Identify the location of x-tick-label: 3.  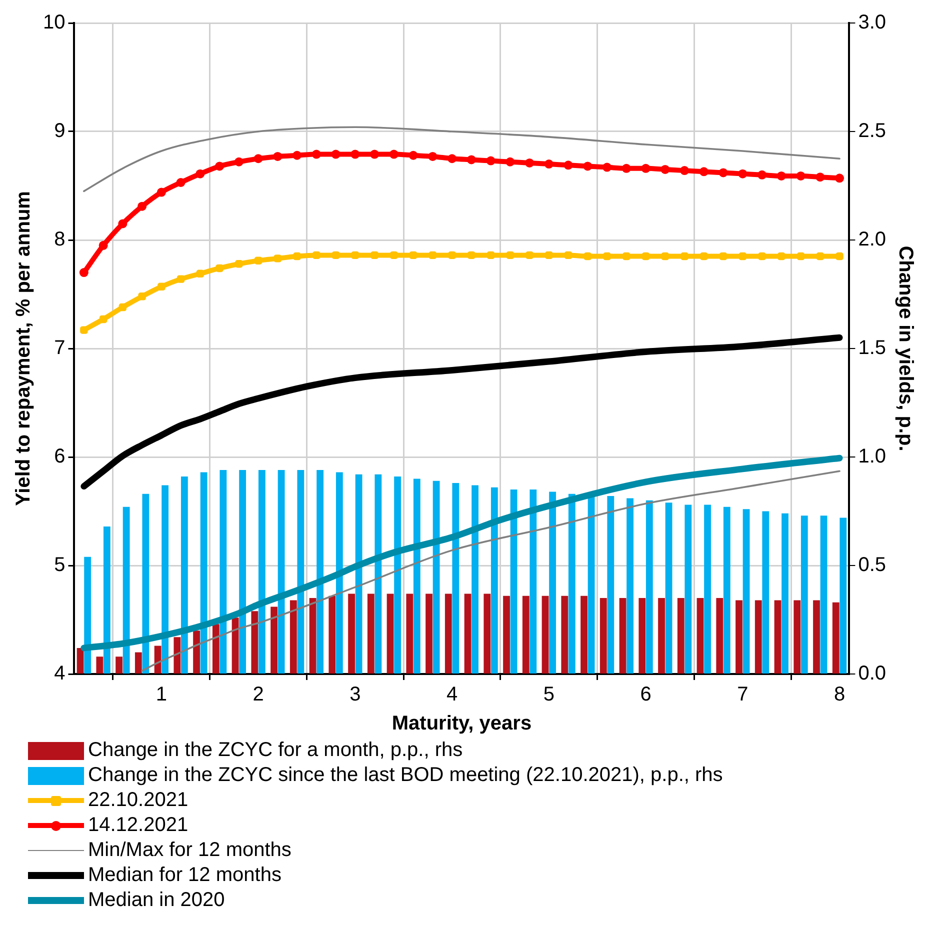
(355, 695).